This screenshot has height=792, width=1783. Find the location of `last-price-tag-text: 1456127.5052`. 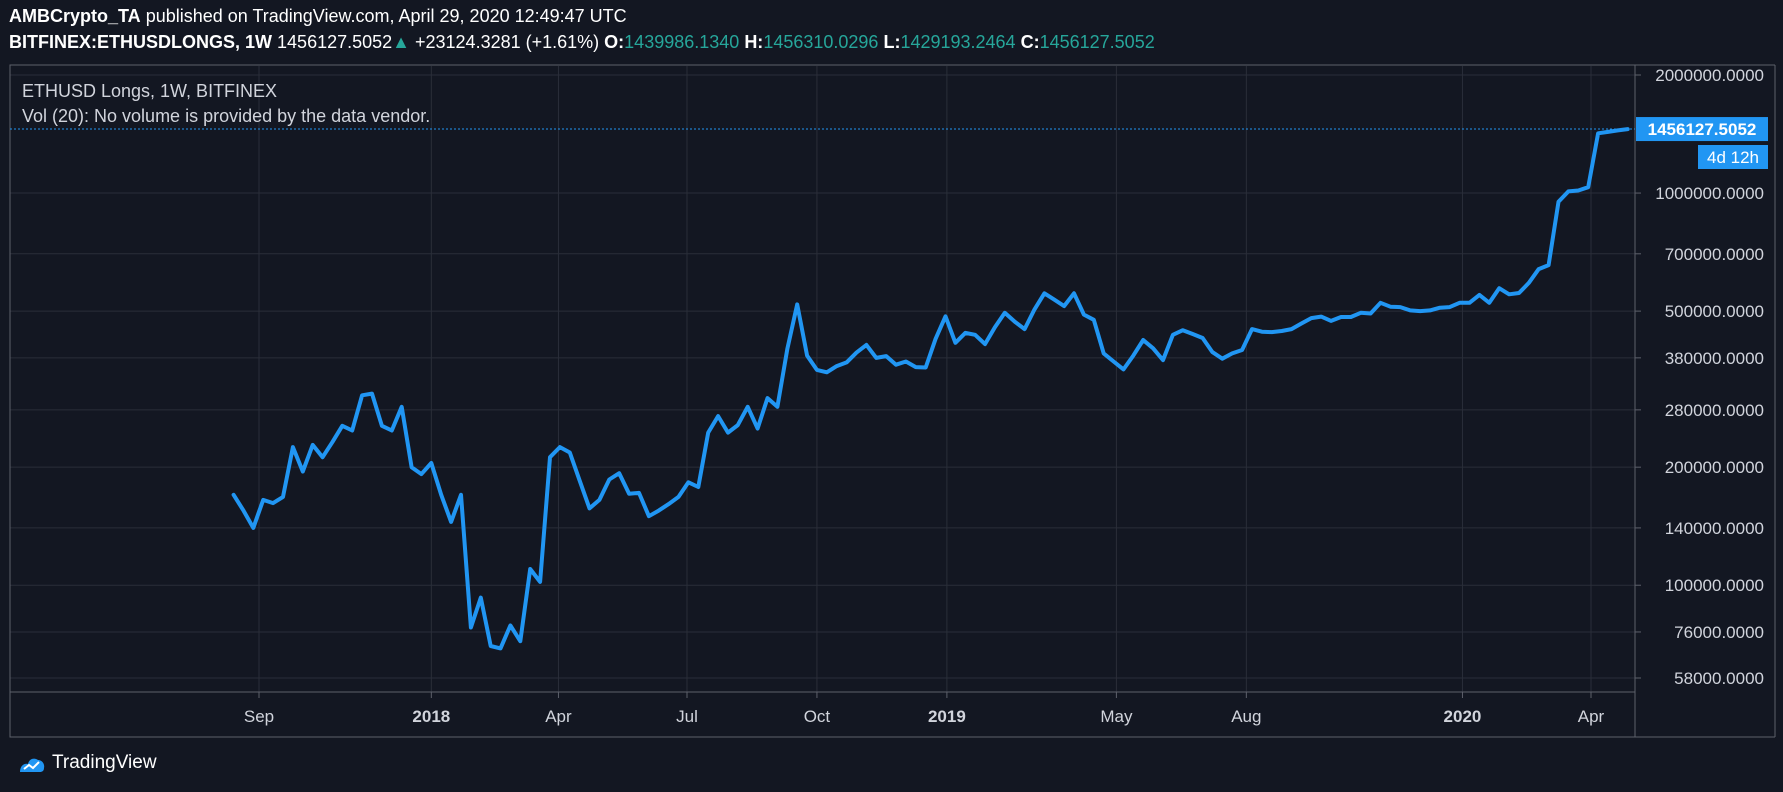

last-price-tag-text: 1456127.5052 is located at coordinates (1702, 129).